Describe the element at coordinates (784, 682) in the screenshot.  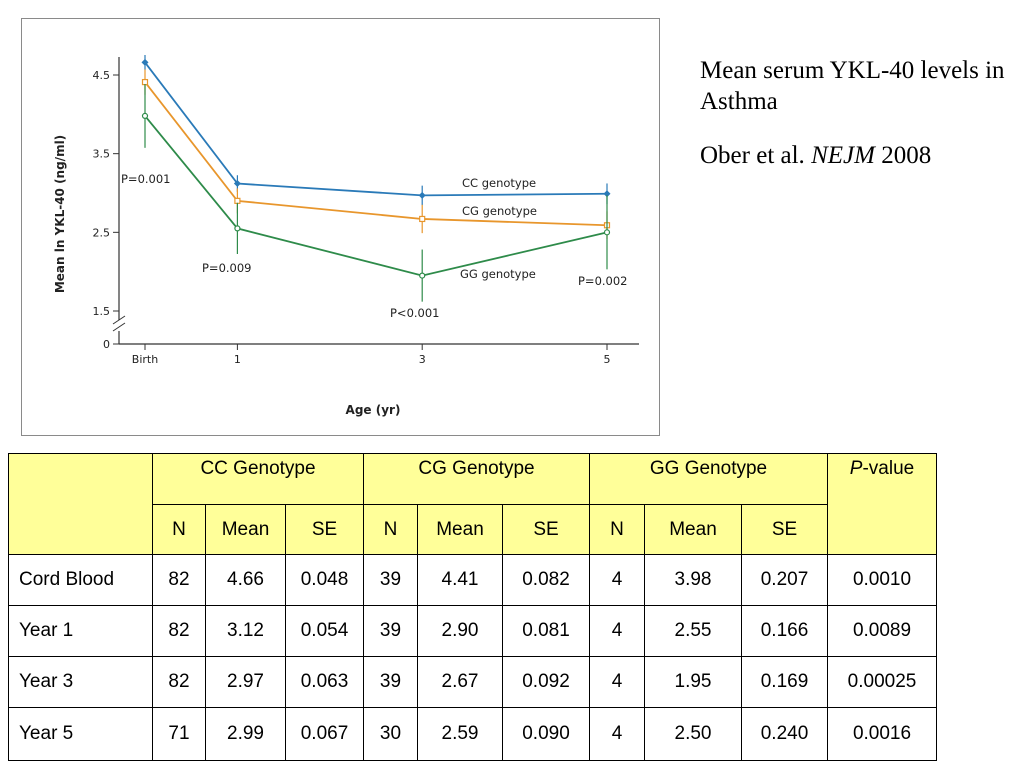
I see `table-cell: 0.169` at that location.